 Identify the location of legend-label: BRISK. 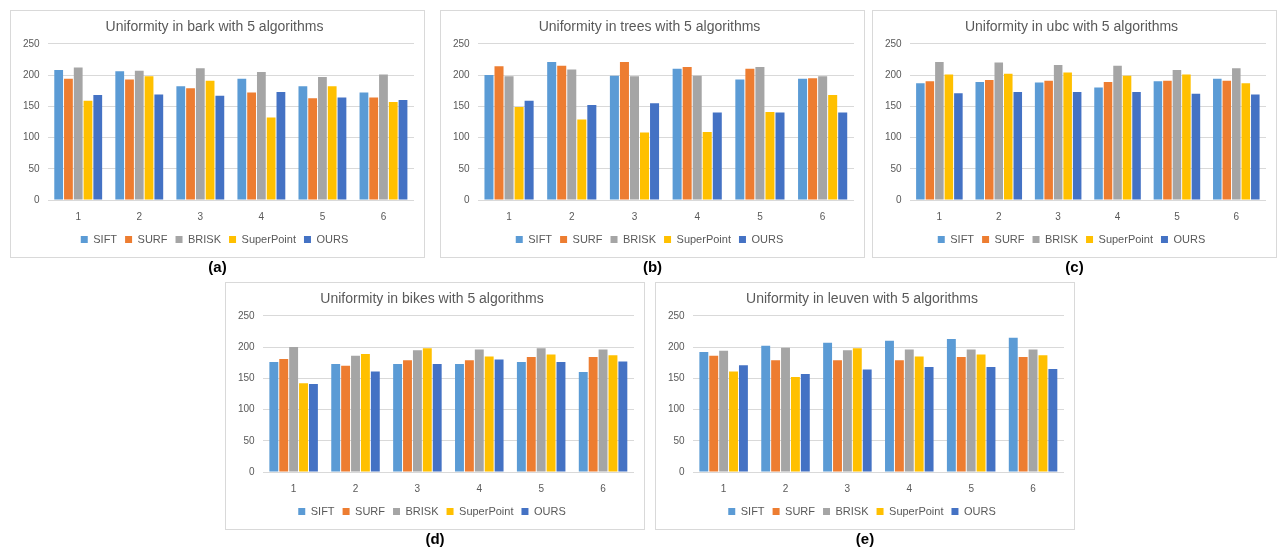
(1062, 238).